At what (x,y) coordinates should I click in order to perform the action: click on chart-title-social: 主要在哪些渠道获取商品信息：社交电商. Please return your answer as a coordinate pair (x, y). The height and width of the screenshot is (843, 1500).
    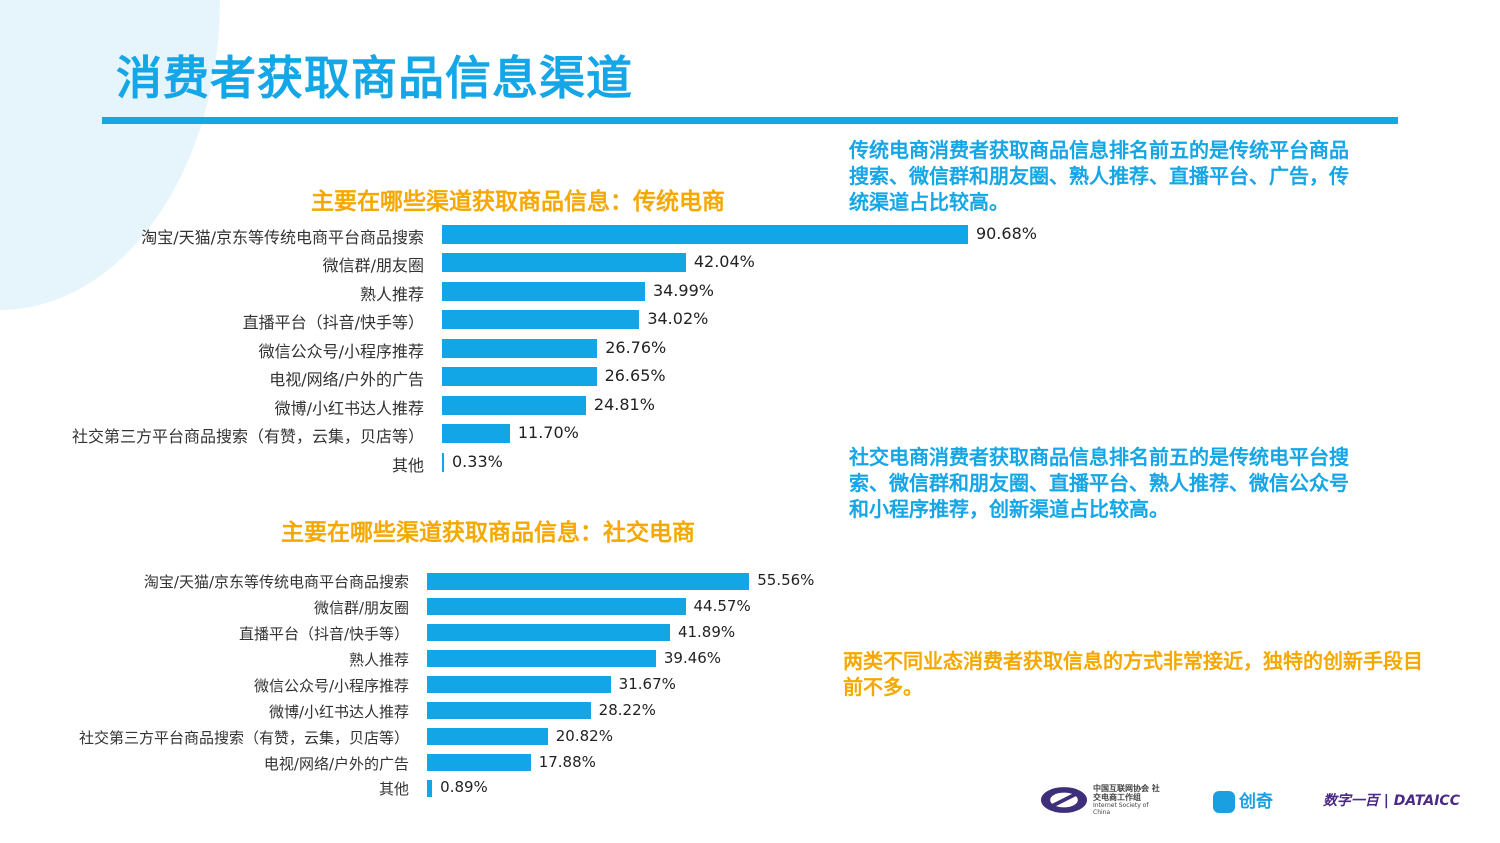
    Looking at the image, I should click on (488, 533).